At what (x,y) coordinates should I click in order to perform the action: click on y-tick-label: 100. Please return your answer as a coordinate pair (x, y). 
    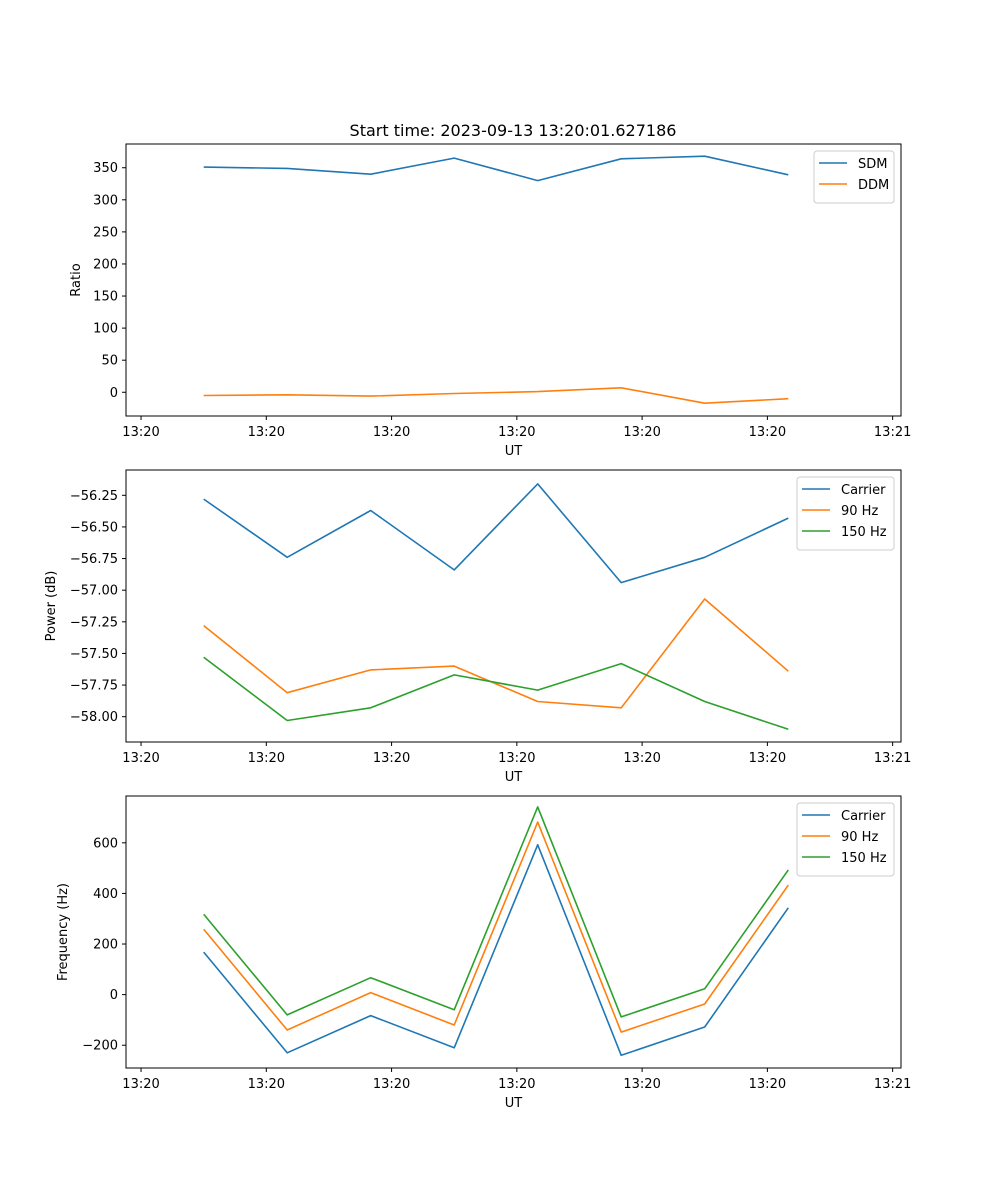
    Looking at the image, I should click on (105, 329).